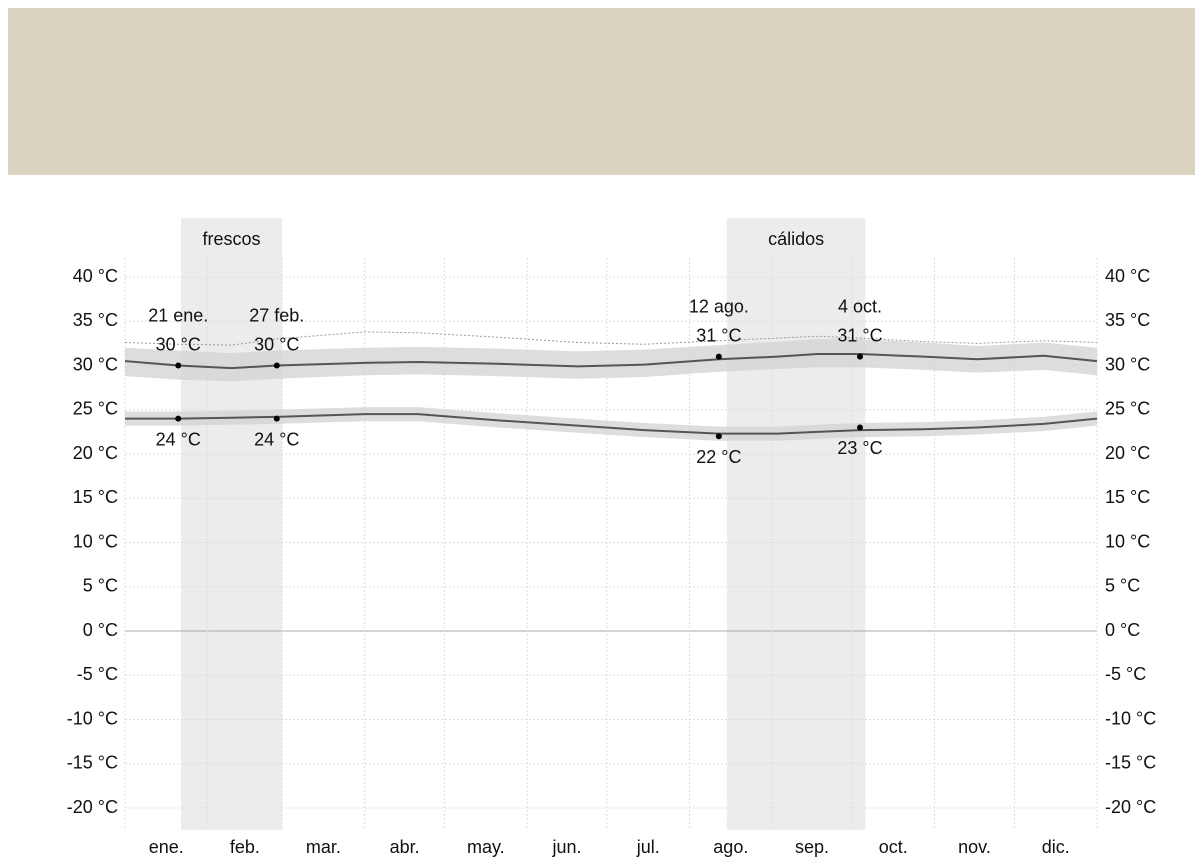 This screenshot has height=861, width=1195. Describe the element at coordinates (1130, 763) in the screenshot. I see `y2-tick-label: -15 °C` at that location.